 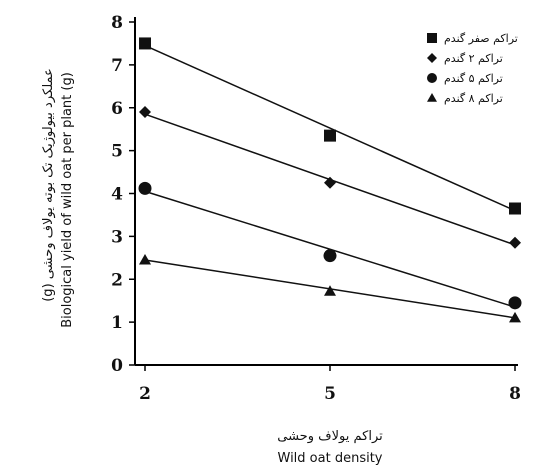 I want to click on y-tick-label: 4, so click(x=117, y=195).